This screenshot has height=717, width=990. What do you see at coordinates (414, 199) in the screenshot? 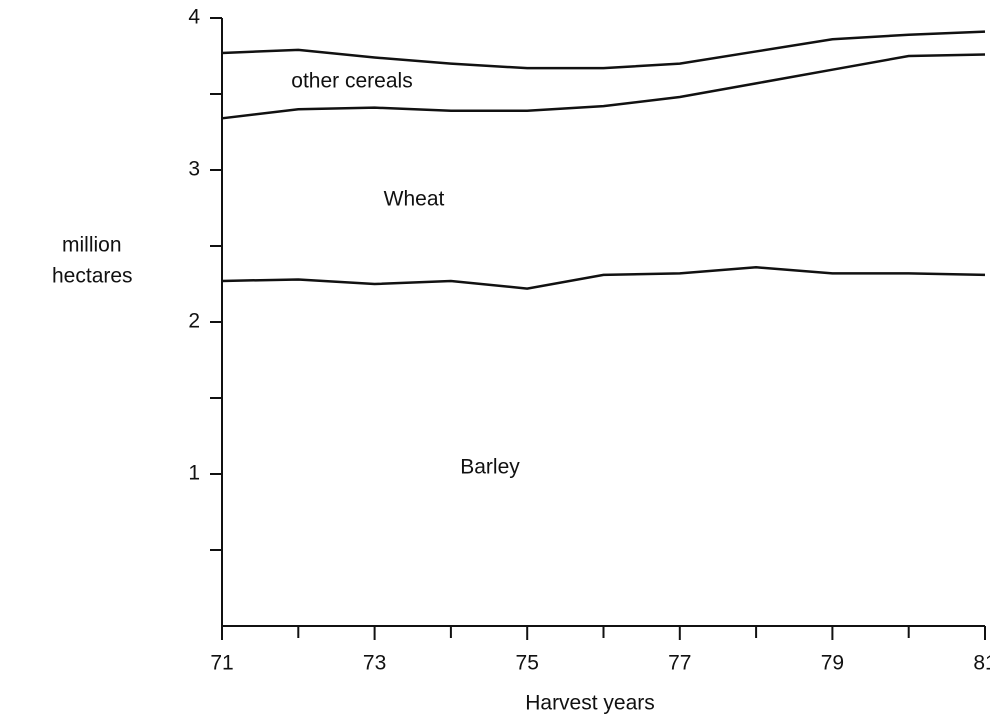
I see `series-label: Wheat` at bounding box center [414, 199].